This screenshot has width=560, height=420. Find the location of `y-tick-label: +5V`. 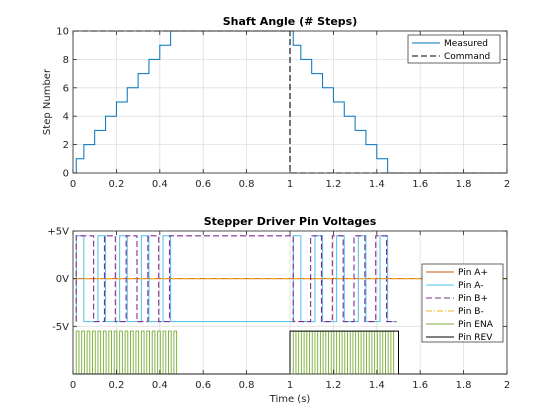

y-tick-label: +5V is located at coordinates (58, 232).